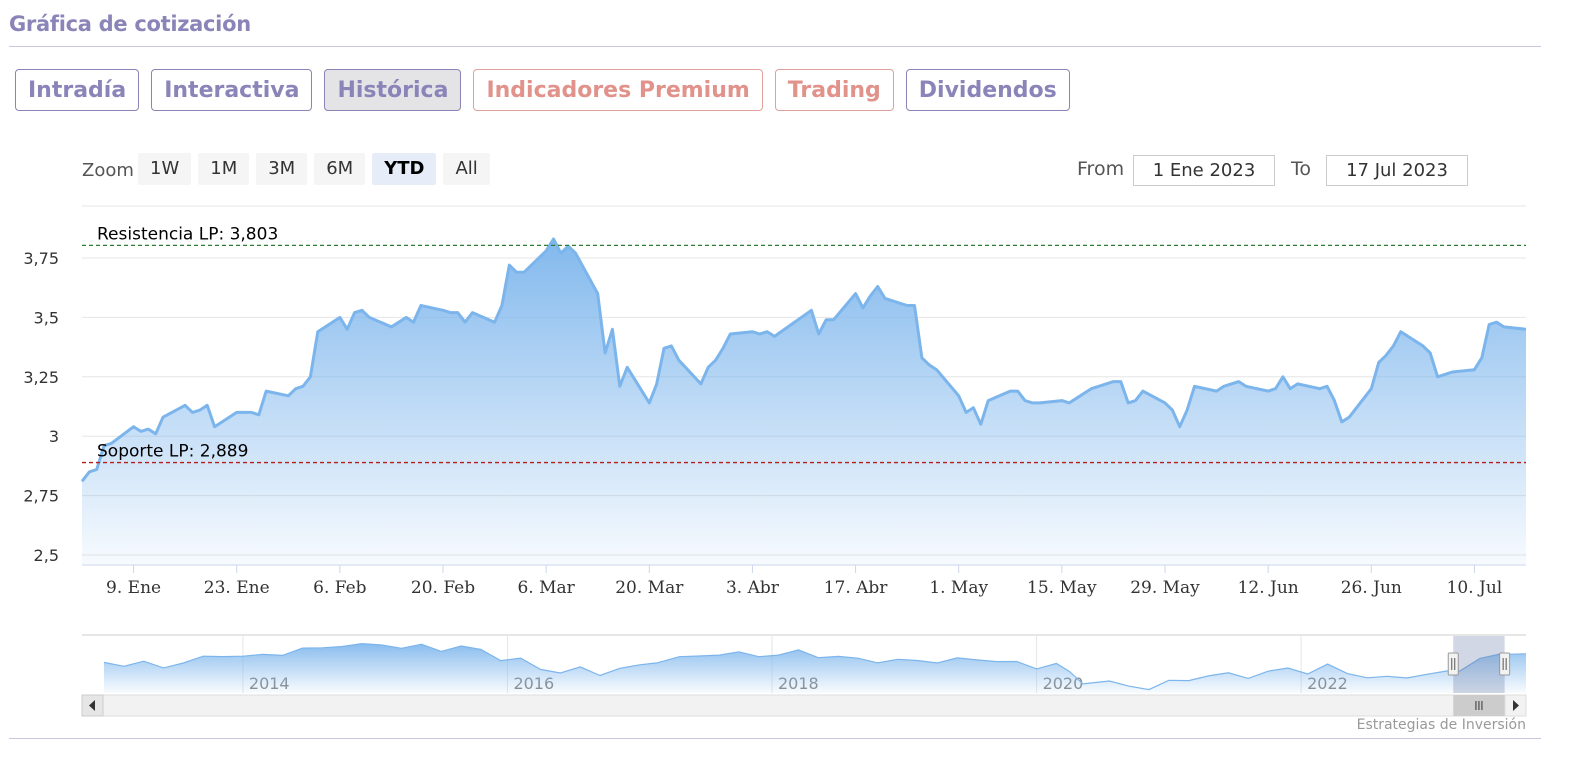 The image size is (1572, 764). What do you see at coordinates (1268, 588) in the screenshot?
I see `x-tick-label: 12. Jun` at bounding box center [1268, 588].